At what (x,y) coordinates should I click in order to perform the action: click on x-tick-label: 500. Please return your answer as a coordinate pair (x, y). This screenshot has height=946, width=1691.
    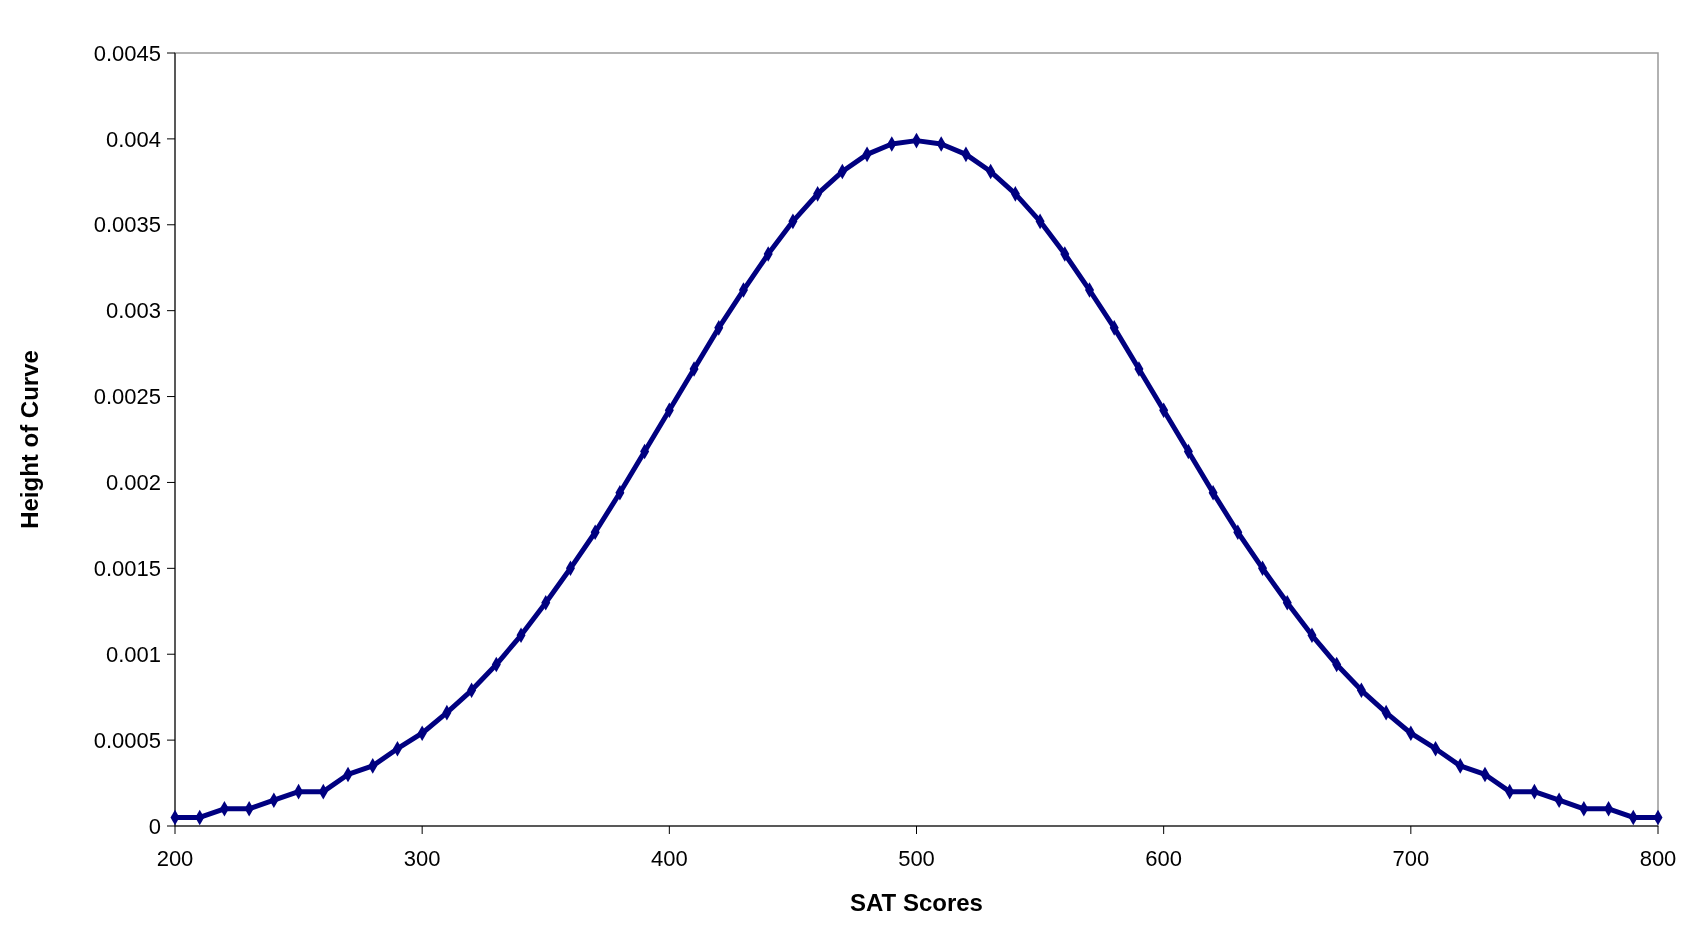
    Looking at the image, I should click on (916, 858).